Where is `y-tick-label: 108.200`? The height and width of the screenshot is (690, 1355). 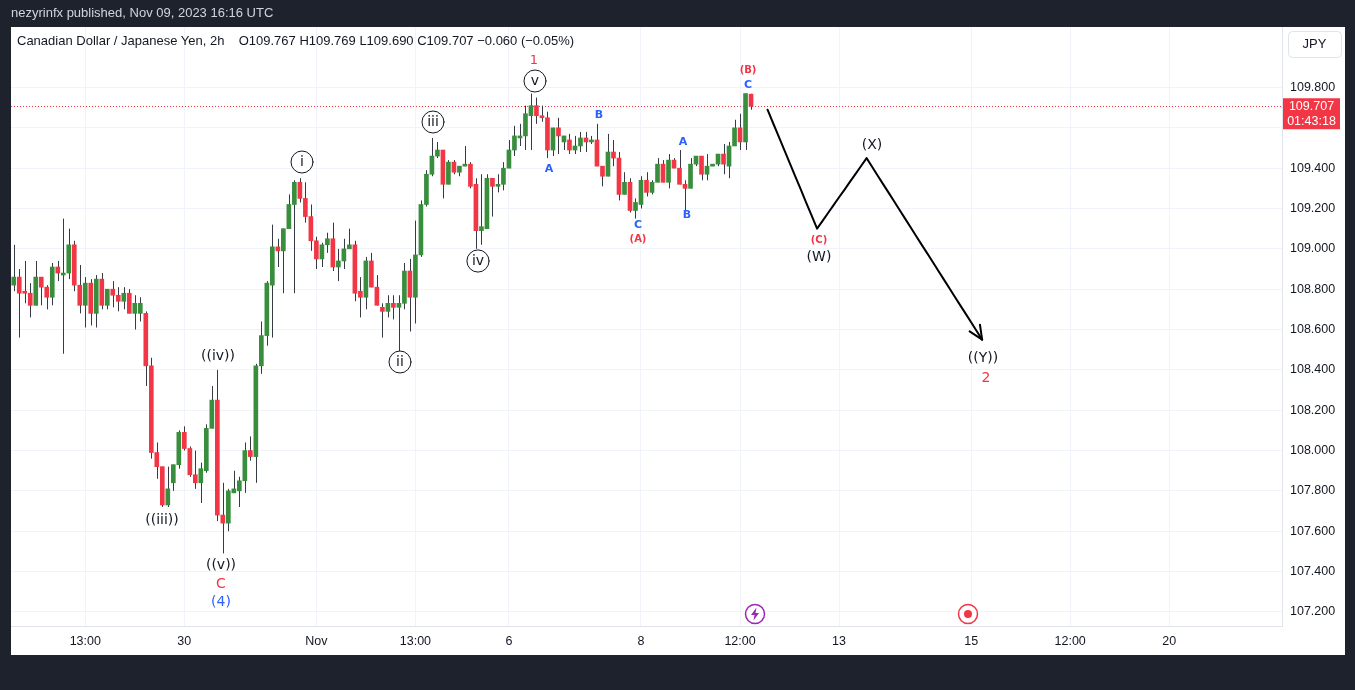
y-tick-label: 108.200 is located at coordinates (1313, 409).